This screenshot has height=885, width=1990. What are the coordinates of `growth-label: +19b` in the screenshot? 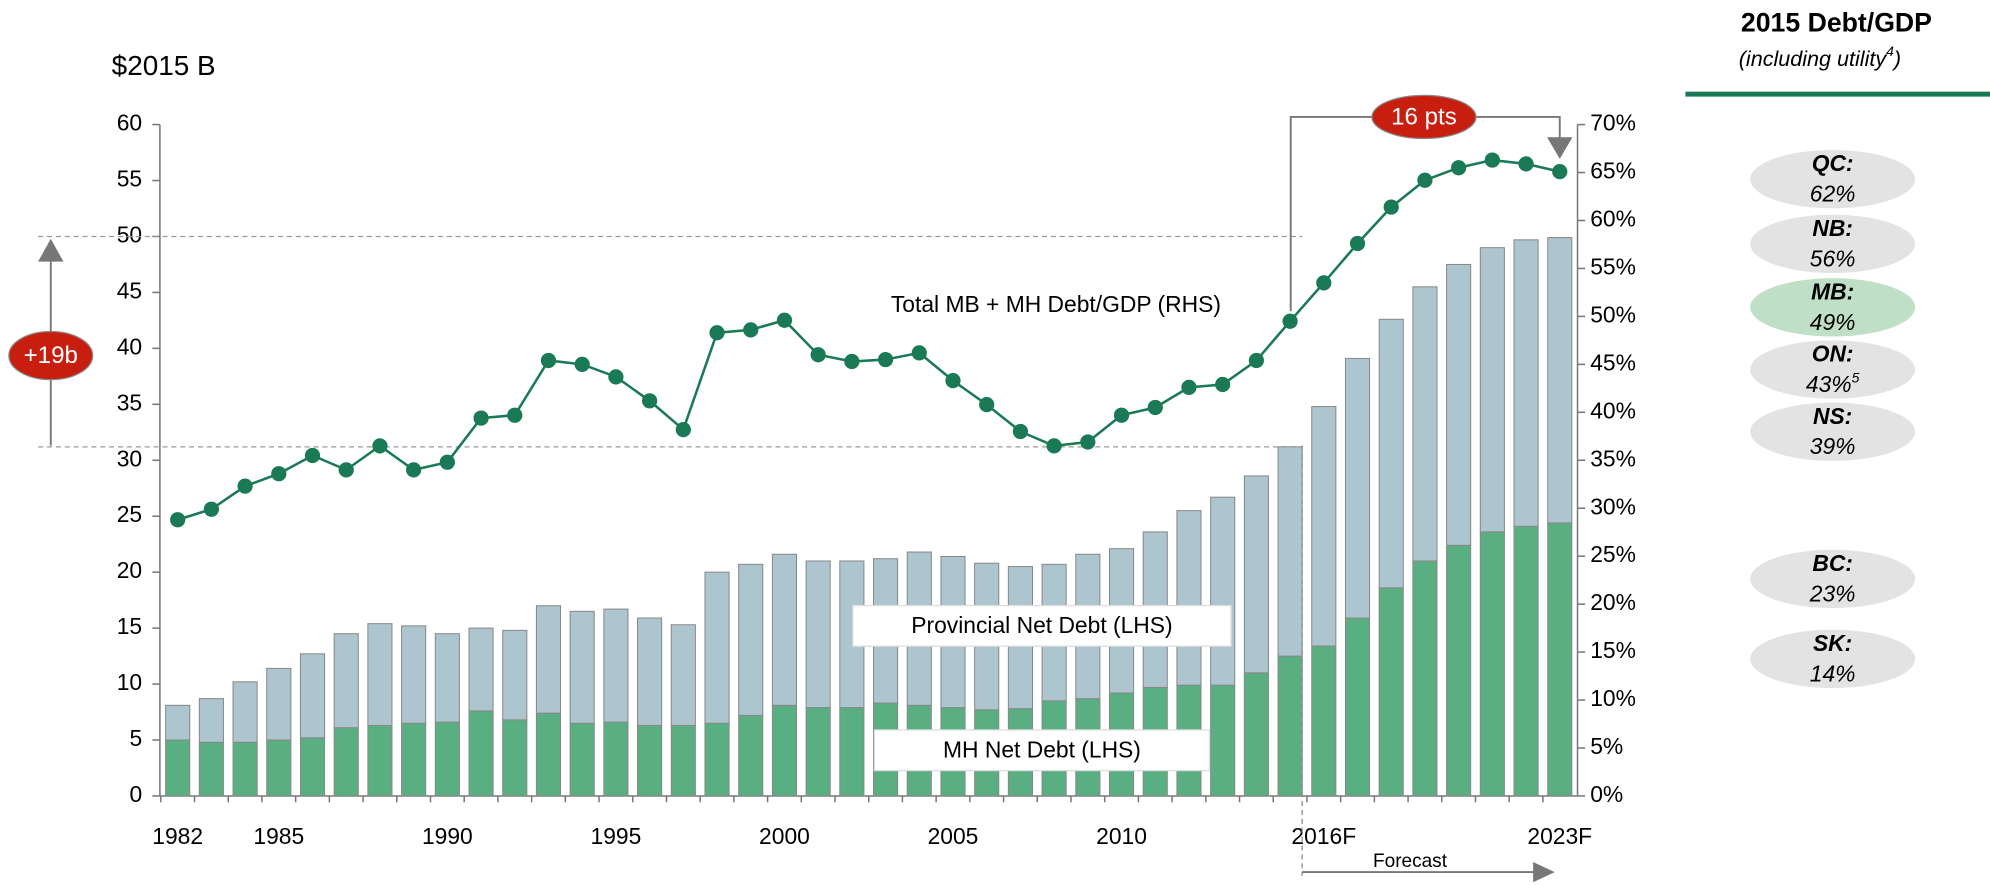 It's located at (51, 355).